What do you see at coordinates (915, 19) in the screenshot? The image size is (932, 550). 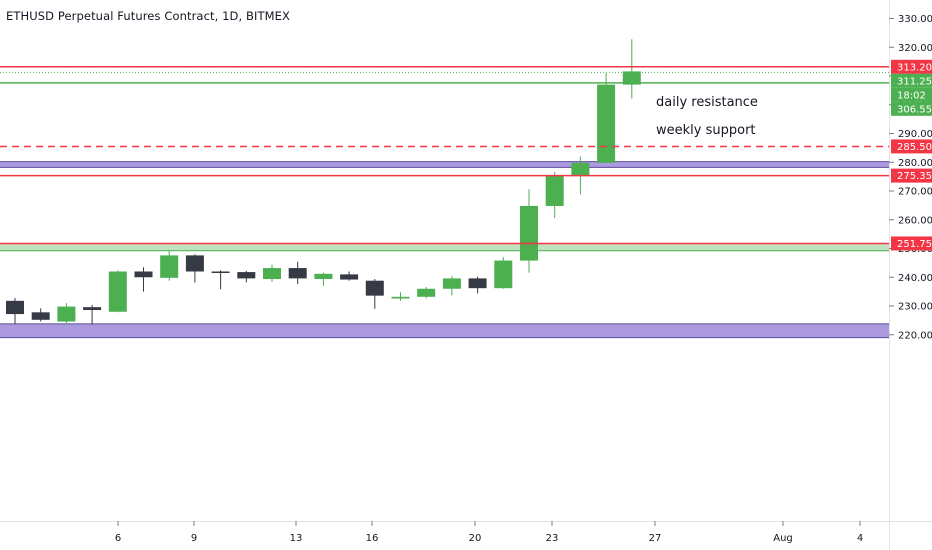 I see `y-tick-label-0: 330.00` at bounding box center [915, 19].